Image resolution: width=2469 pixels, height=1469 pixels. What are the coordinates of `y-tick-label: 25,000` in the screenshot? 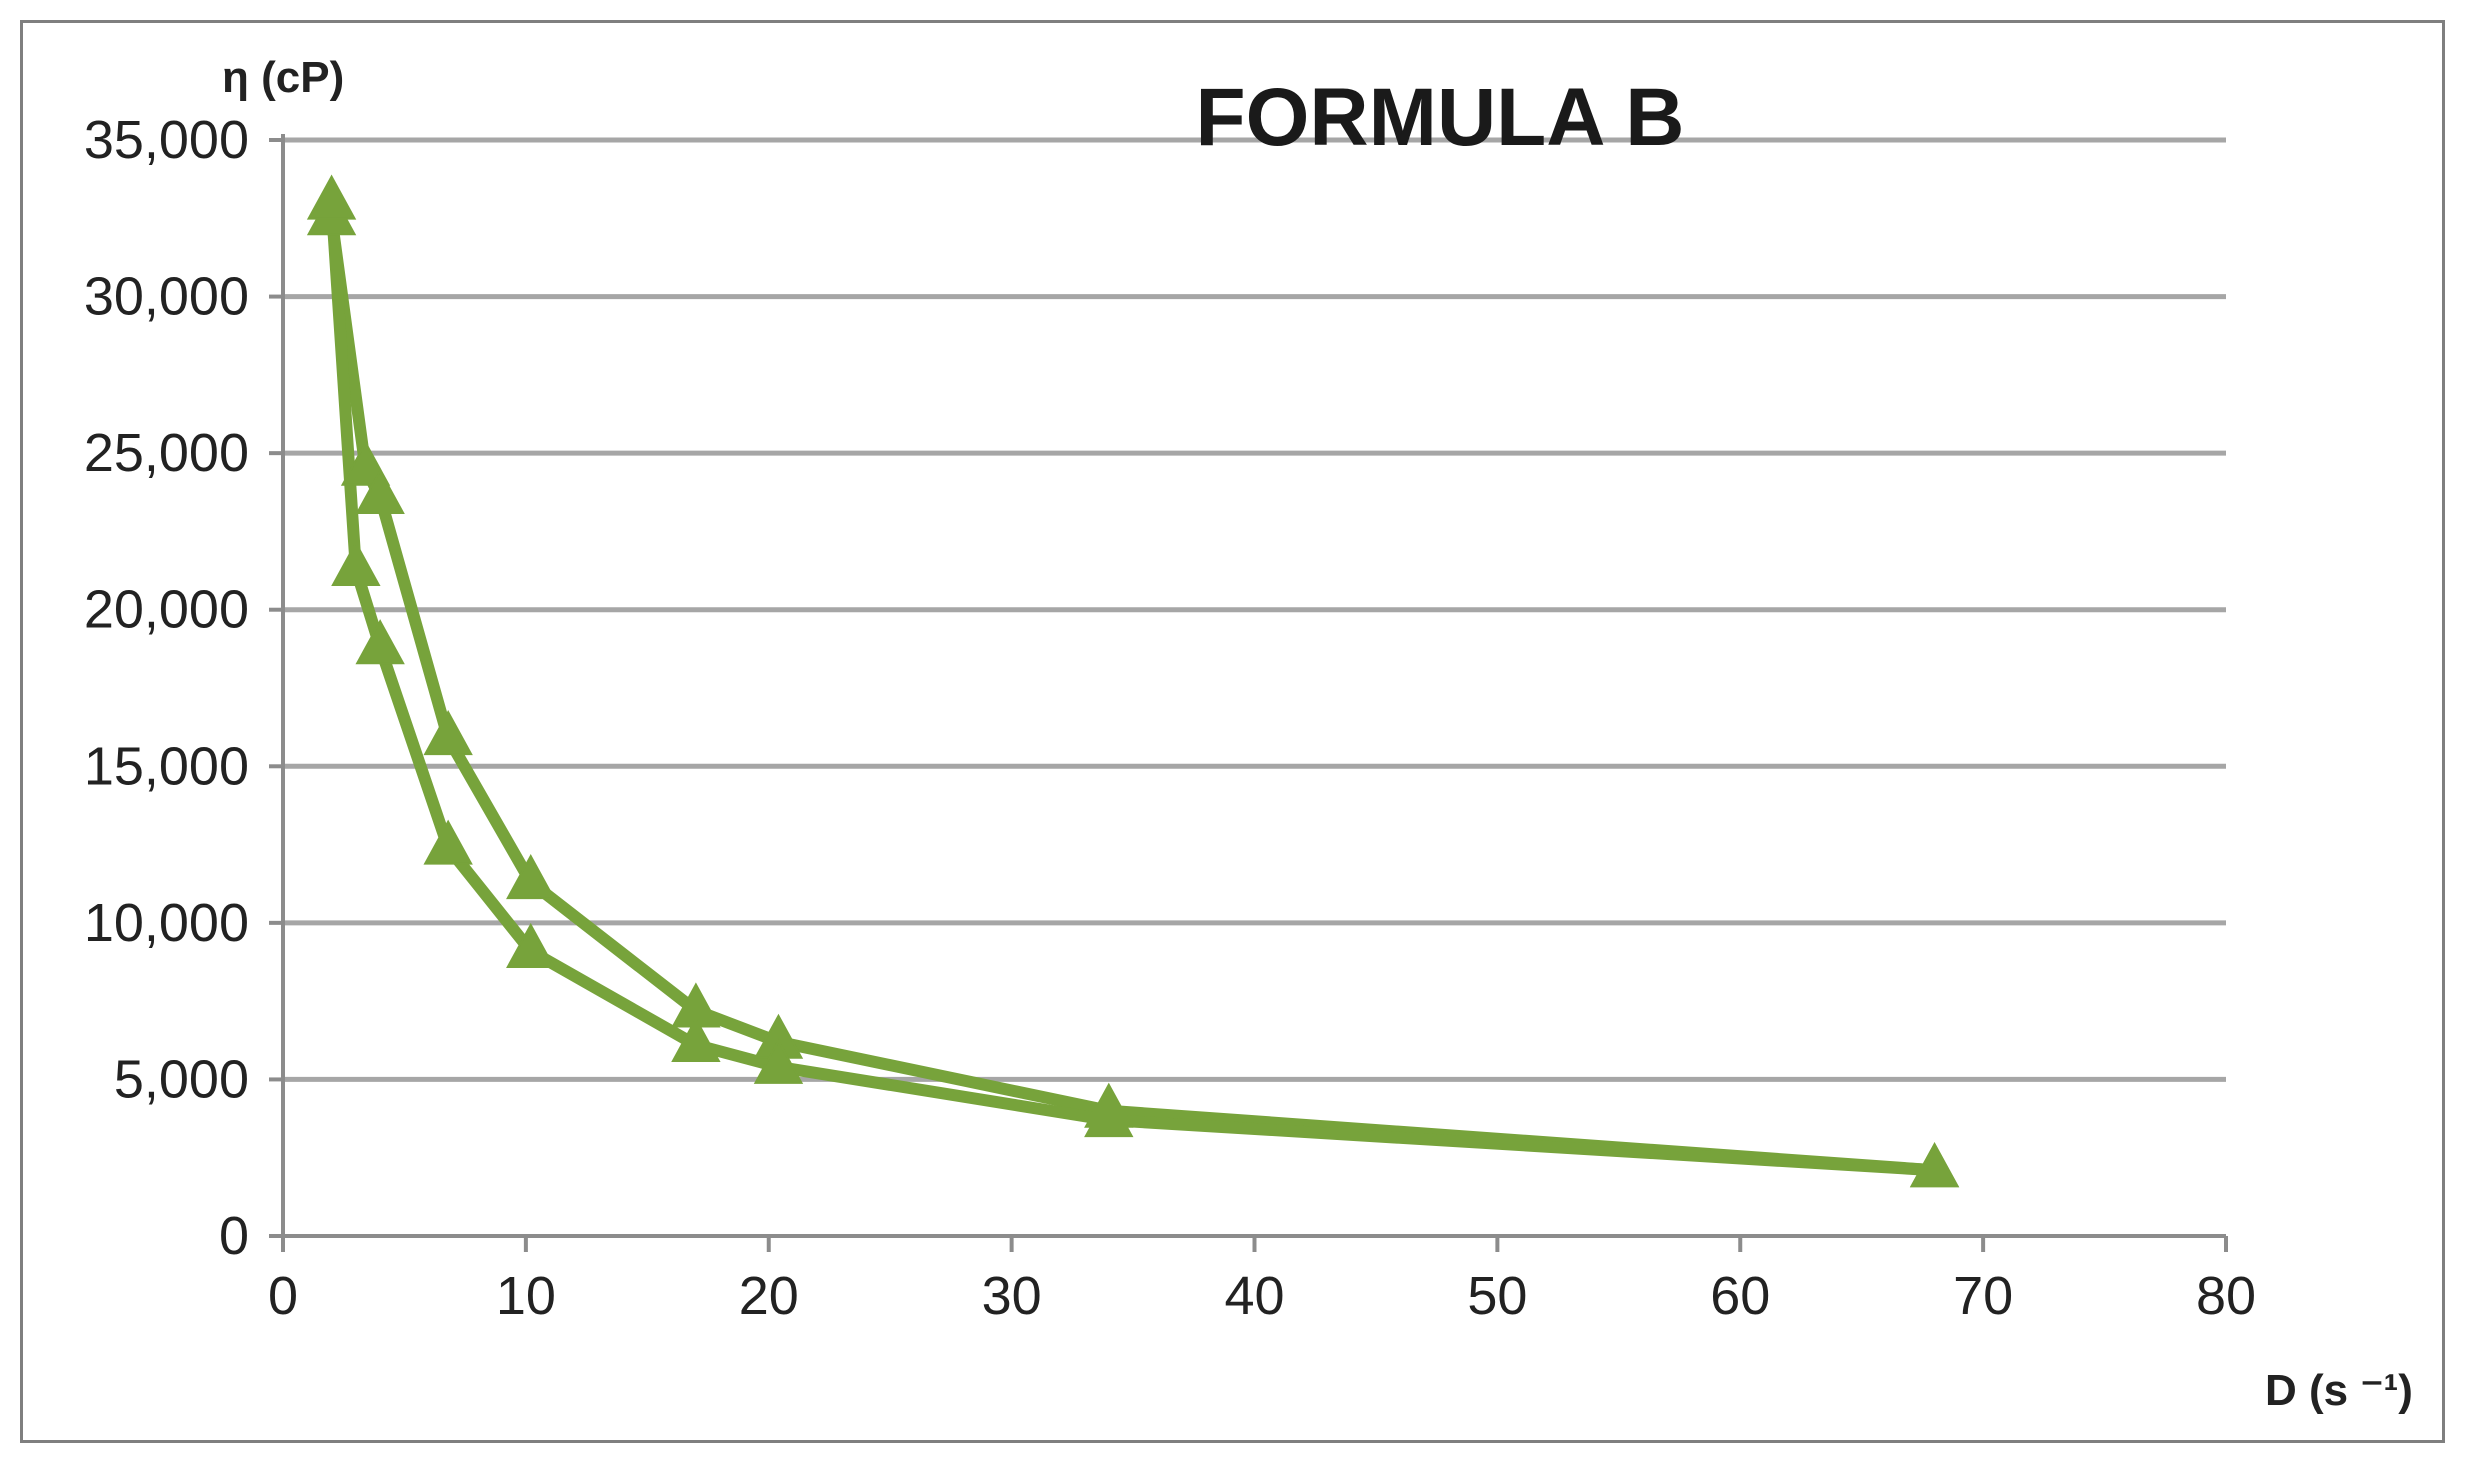 It's located at (166, 453).